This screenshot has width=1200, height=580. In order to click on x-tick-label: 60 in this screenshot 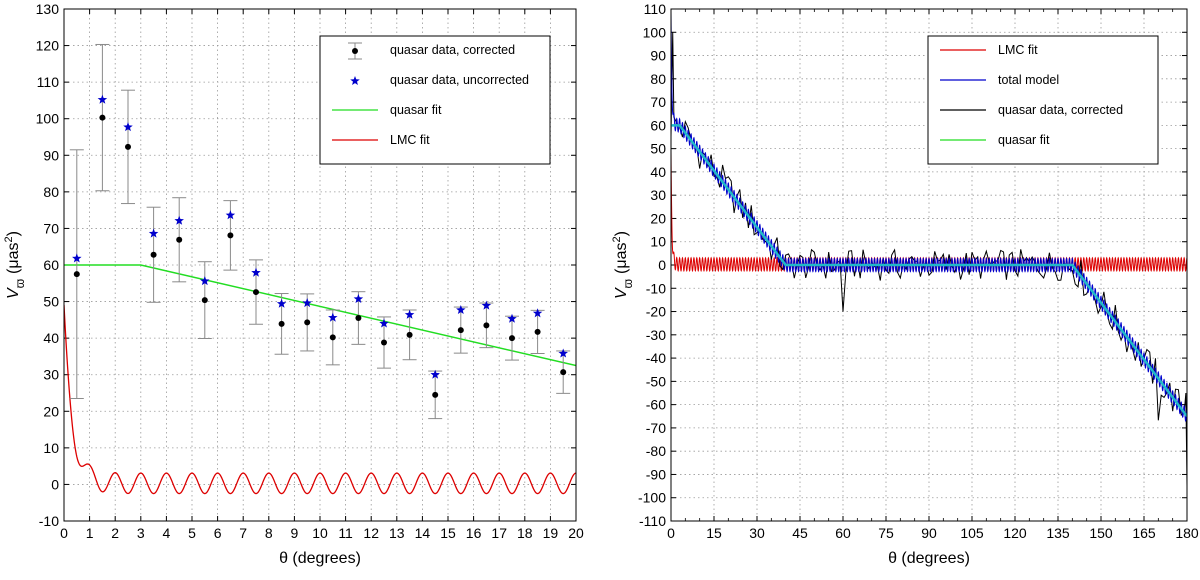, I will do `click(843, 533)`.